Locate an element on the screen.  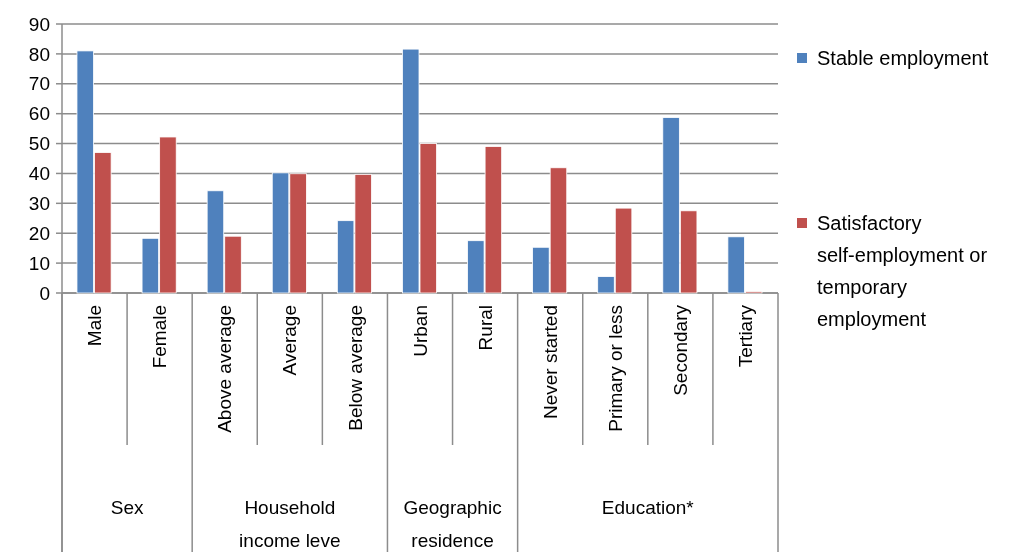
y-tick-label: 80 is located at coordinates (39, 54).